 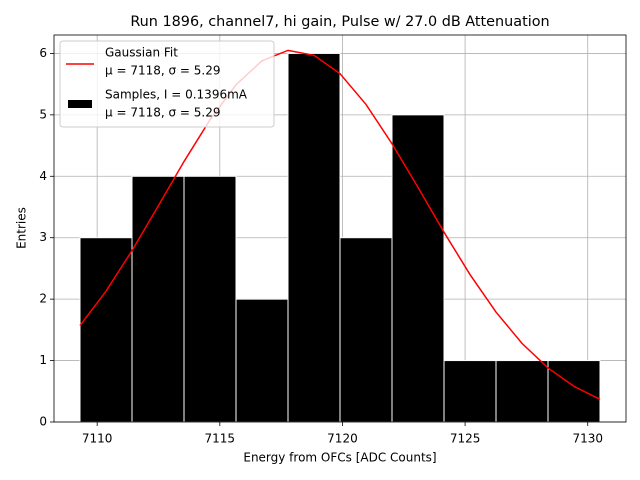 What do you see at coordinates (43, 422) in the screenshot?
I see `y-tick-label: 0` at bounding box center [43, 422].